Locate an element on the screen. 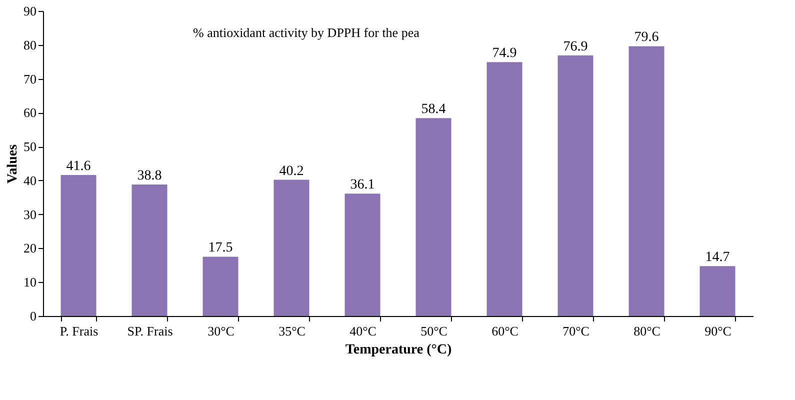 The height and width of the screenshot is (400, 795). y-tick-label: 50 is located at coordinates (30, 146).